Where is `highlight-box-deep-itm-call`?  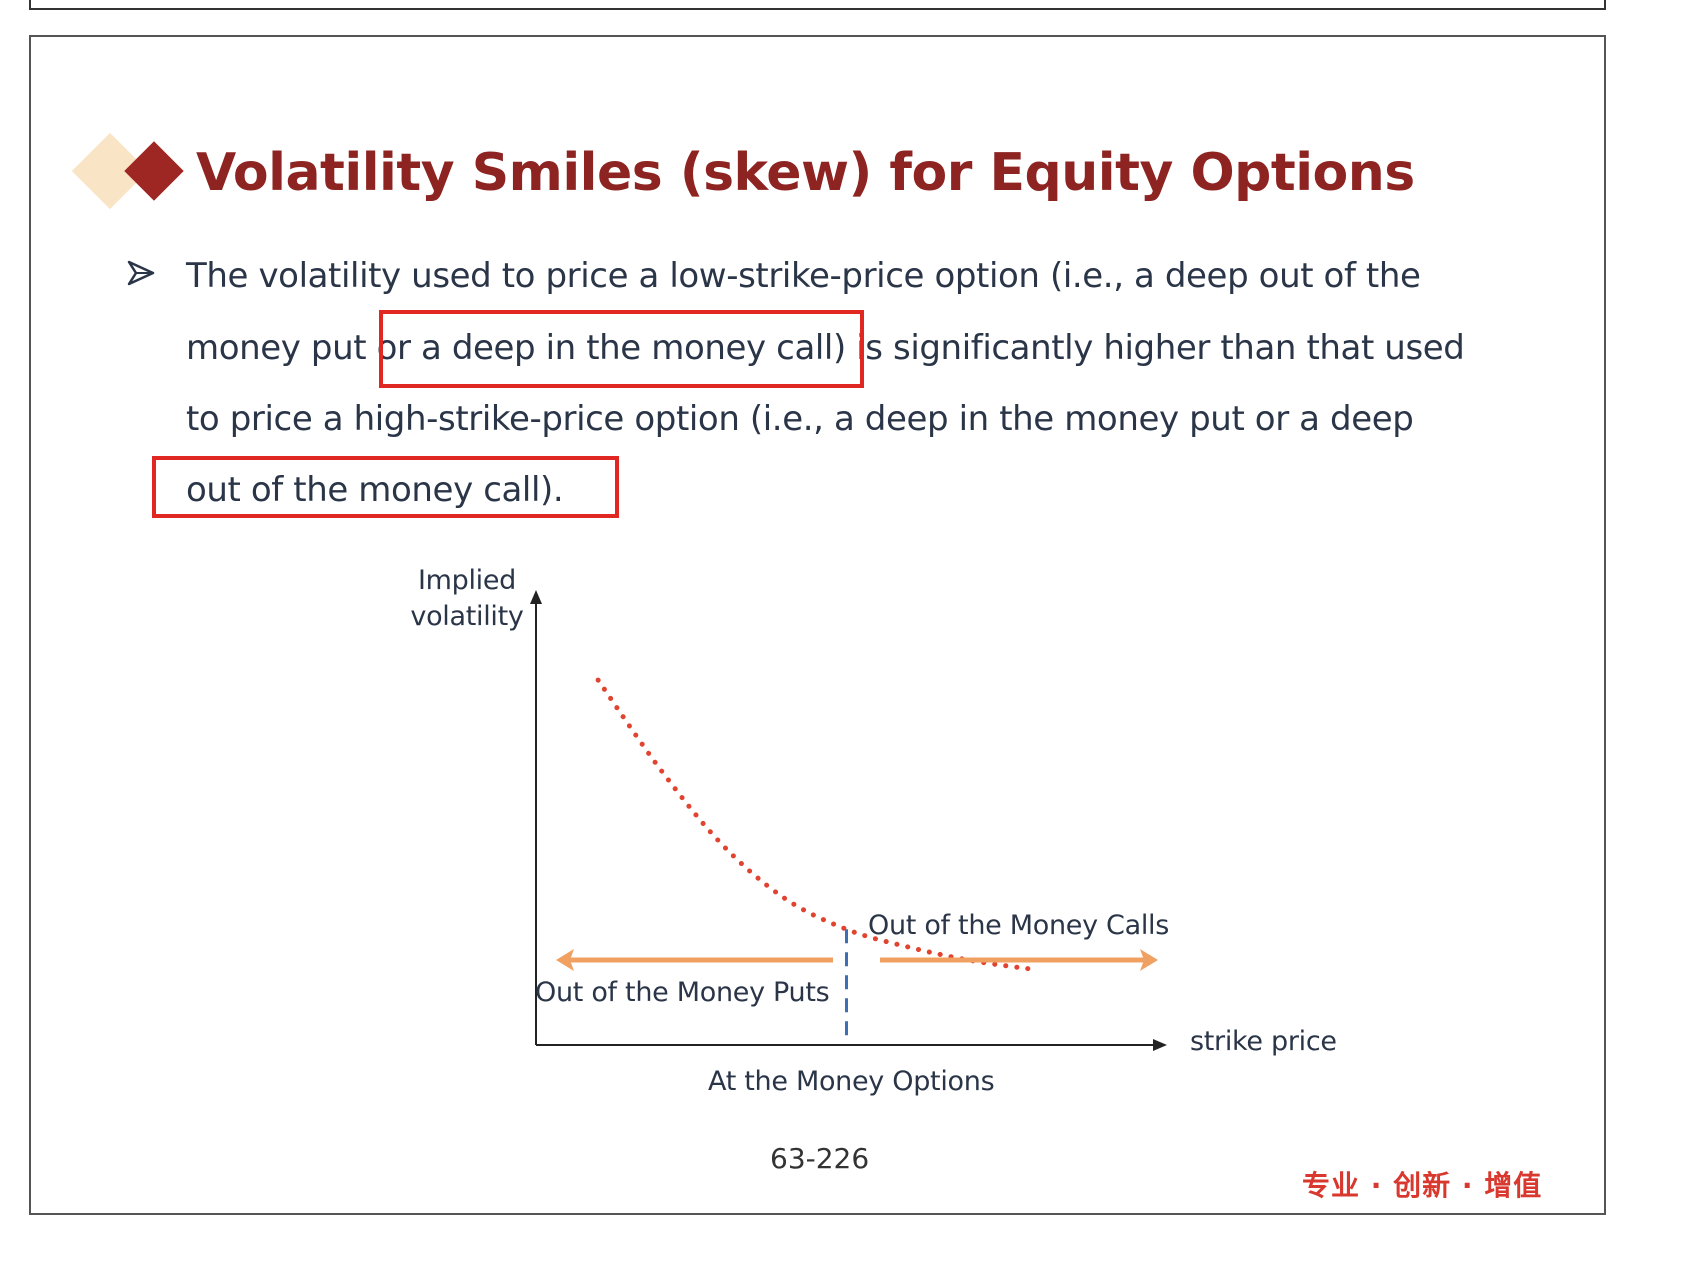
highlight-box-deep-itm-call is located at coordinates (621, 349).